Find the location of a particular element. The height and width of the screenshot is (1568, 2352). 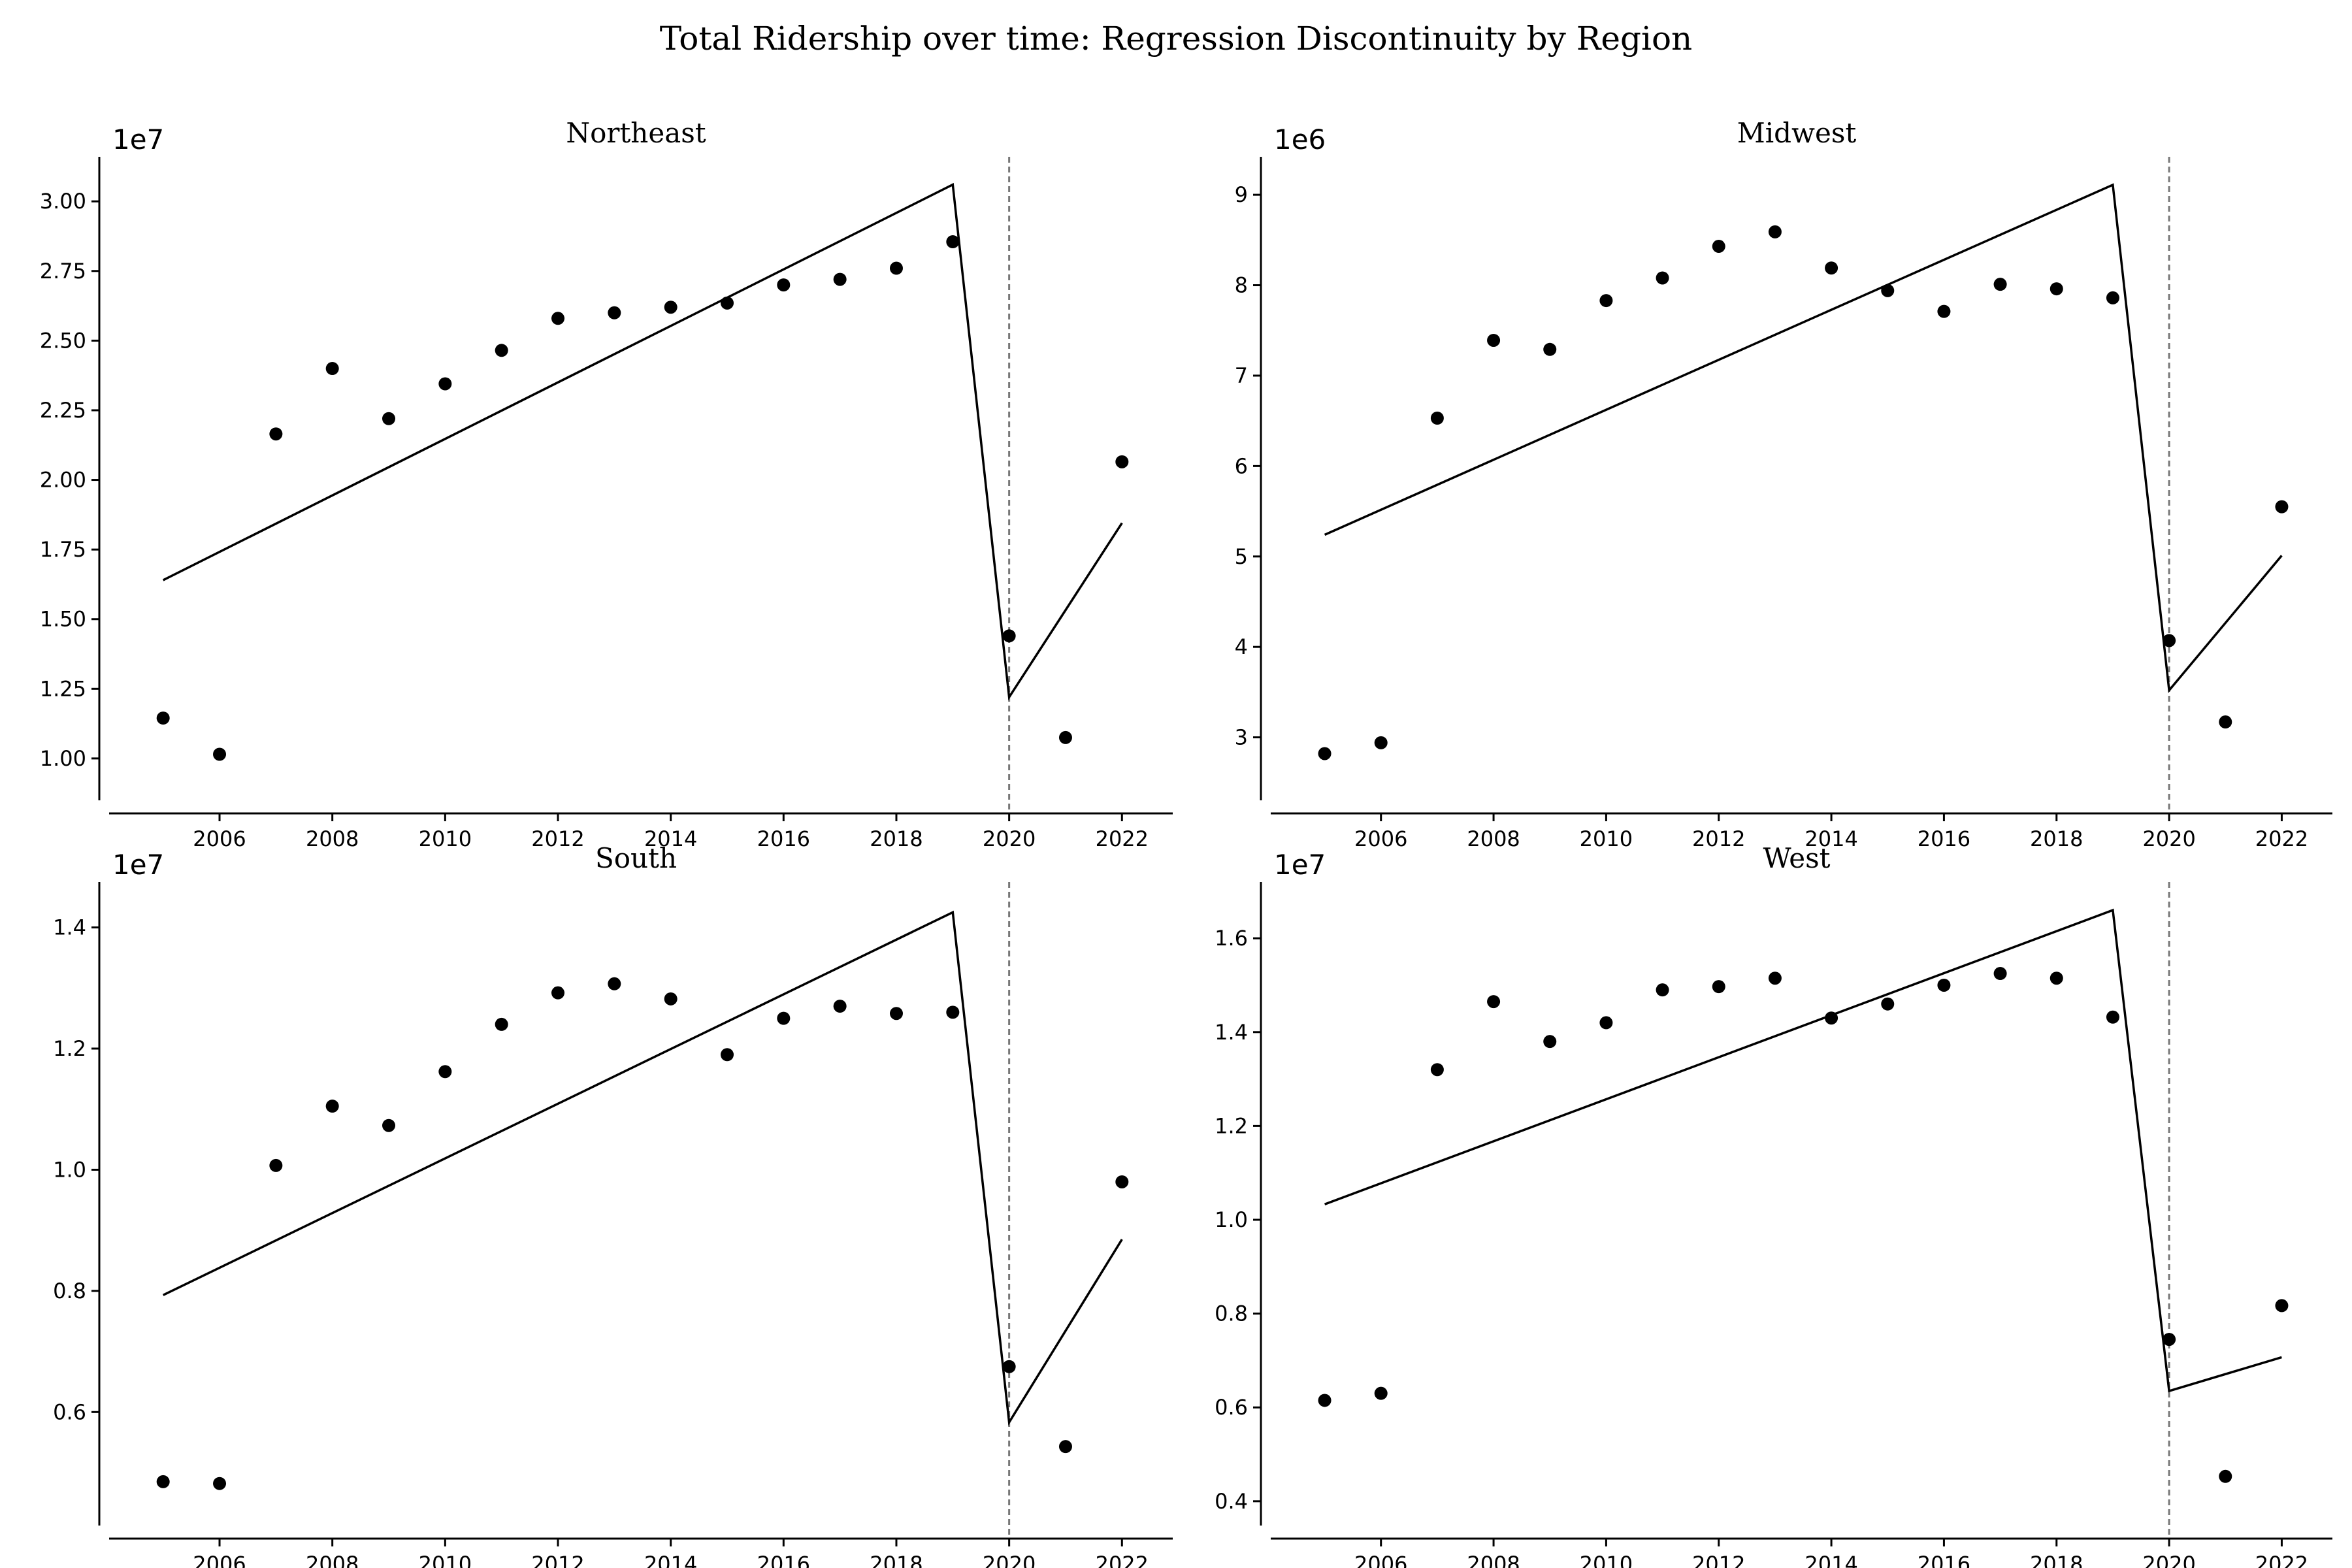

y-tick-label-south: 1.0 is located at coordinates (69, 1169).